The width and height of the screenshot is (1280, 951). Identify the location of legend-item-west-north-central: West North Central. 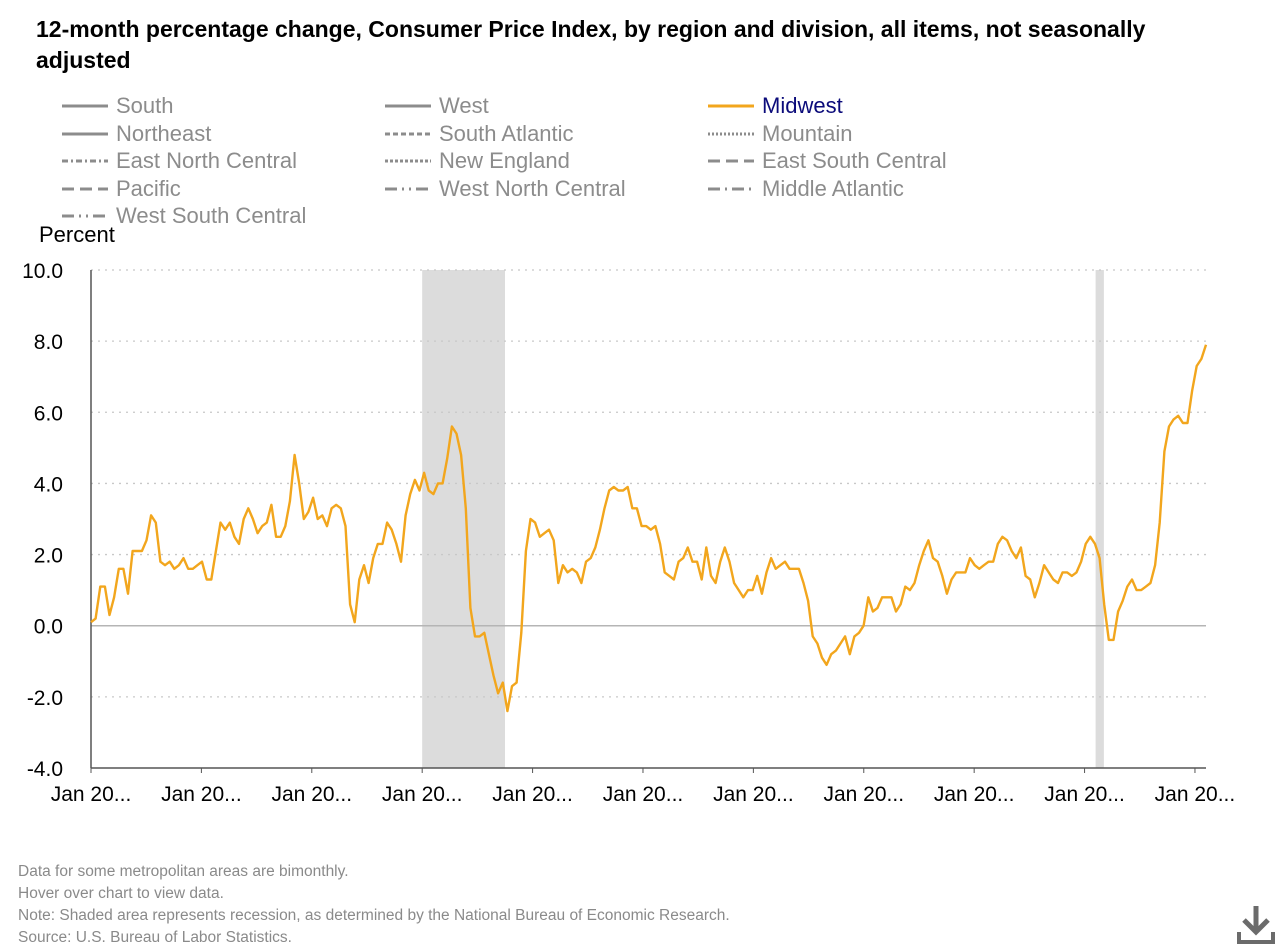
(504, 189).